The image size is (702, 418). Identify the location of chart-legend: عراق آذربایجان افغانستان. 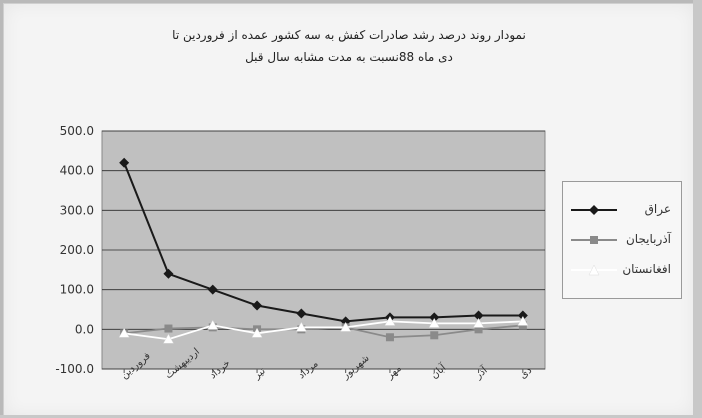
(622, 240).